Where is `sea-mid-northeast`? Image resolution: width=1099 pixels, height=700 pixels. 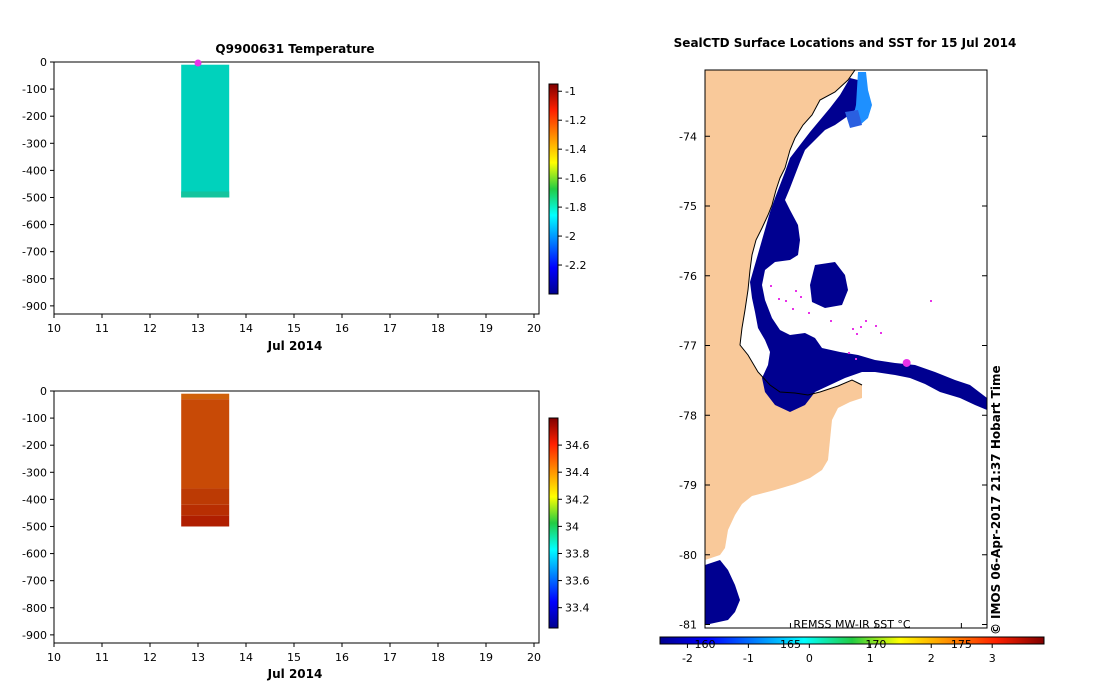 sea-mid-northeast is located at coordinates (853, 119).